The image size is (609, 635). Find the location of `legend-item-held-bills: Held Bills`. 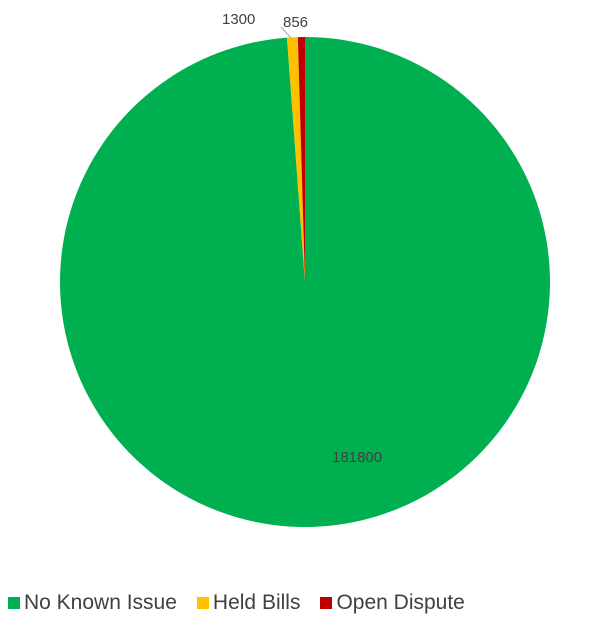

legend-item-held-bills: Held Bills is located at coordinates (248, 603).